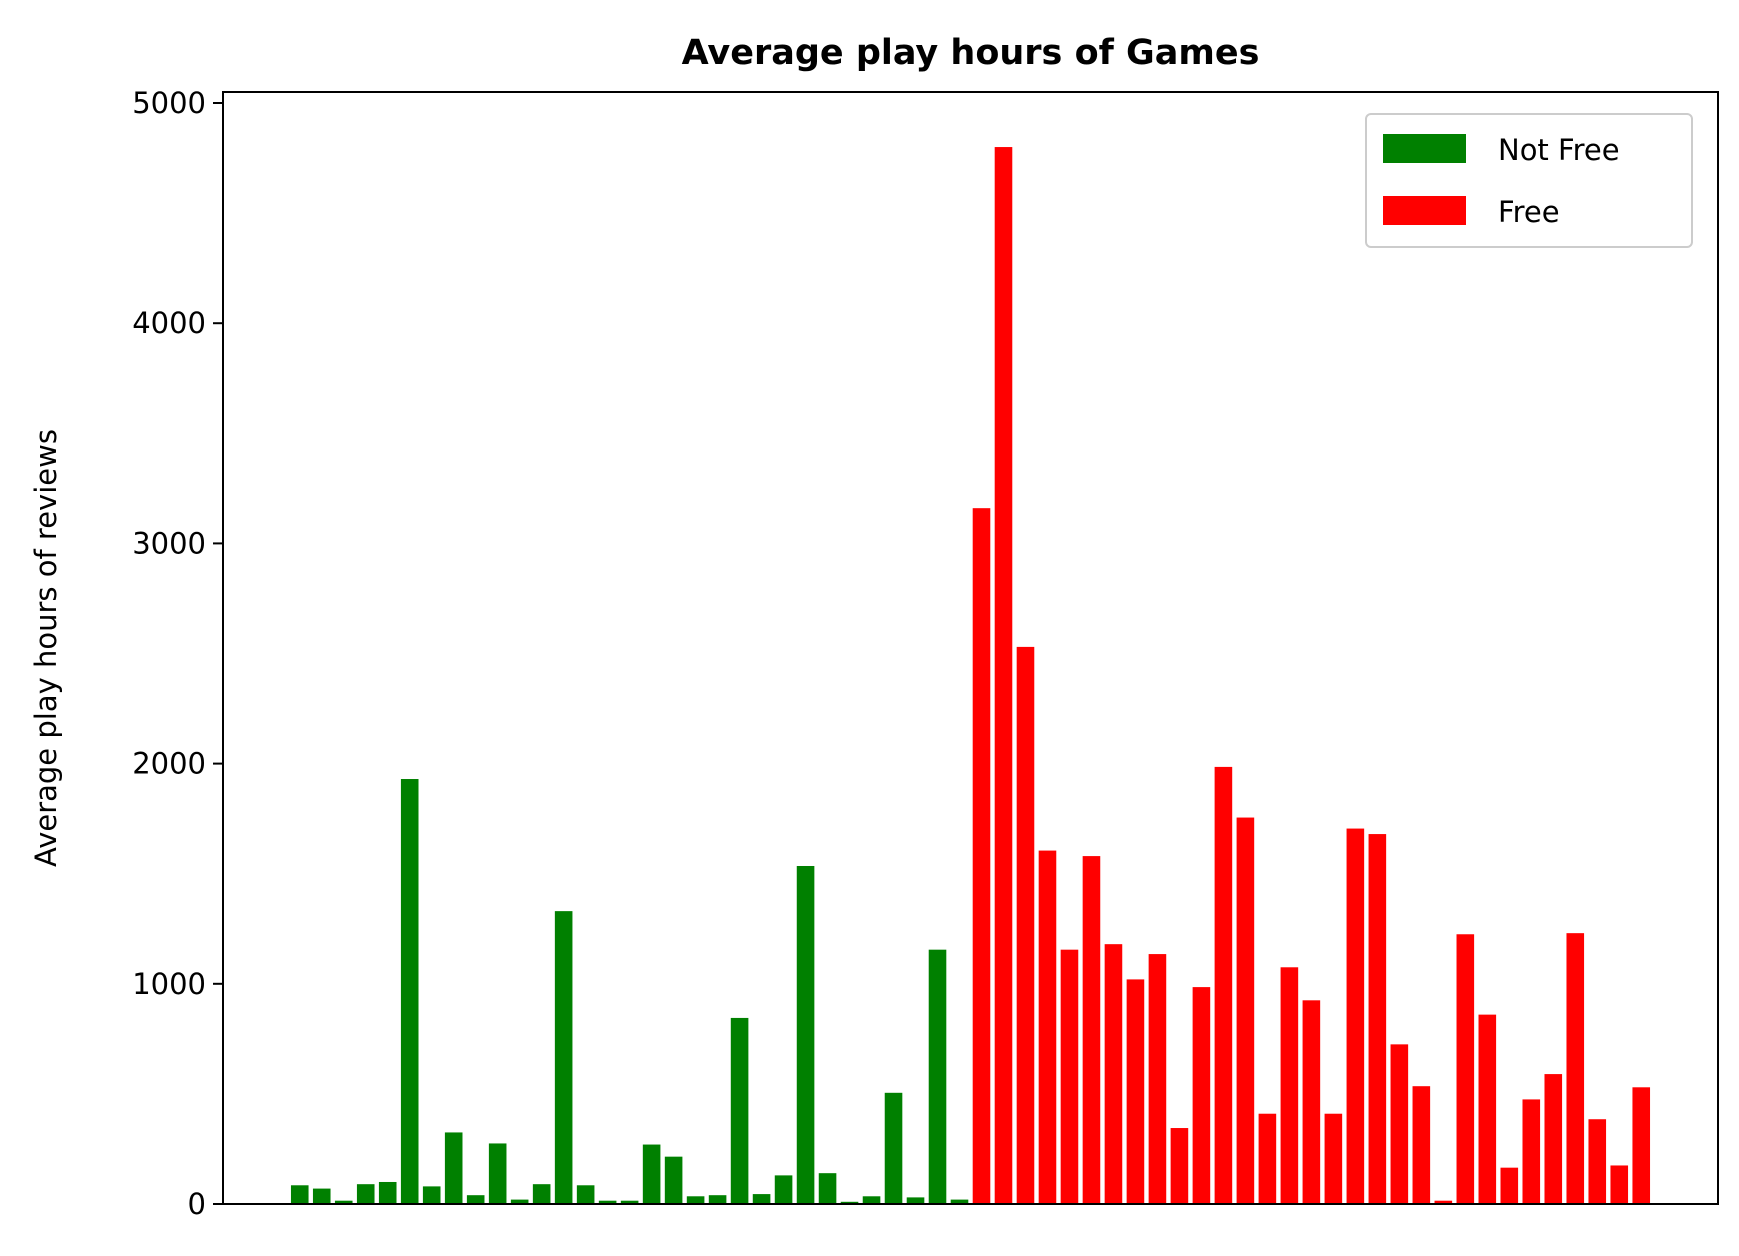 Image resolution: width=1739 pixels, height=1256 pixels. I want to click on legend-label-free: Free, so click(1529, 212).